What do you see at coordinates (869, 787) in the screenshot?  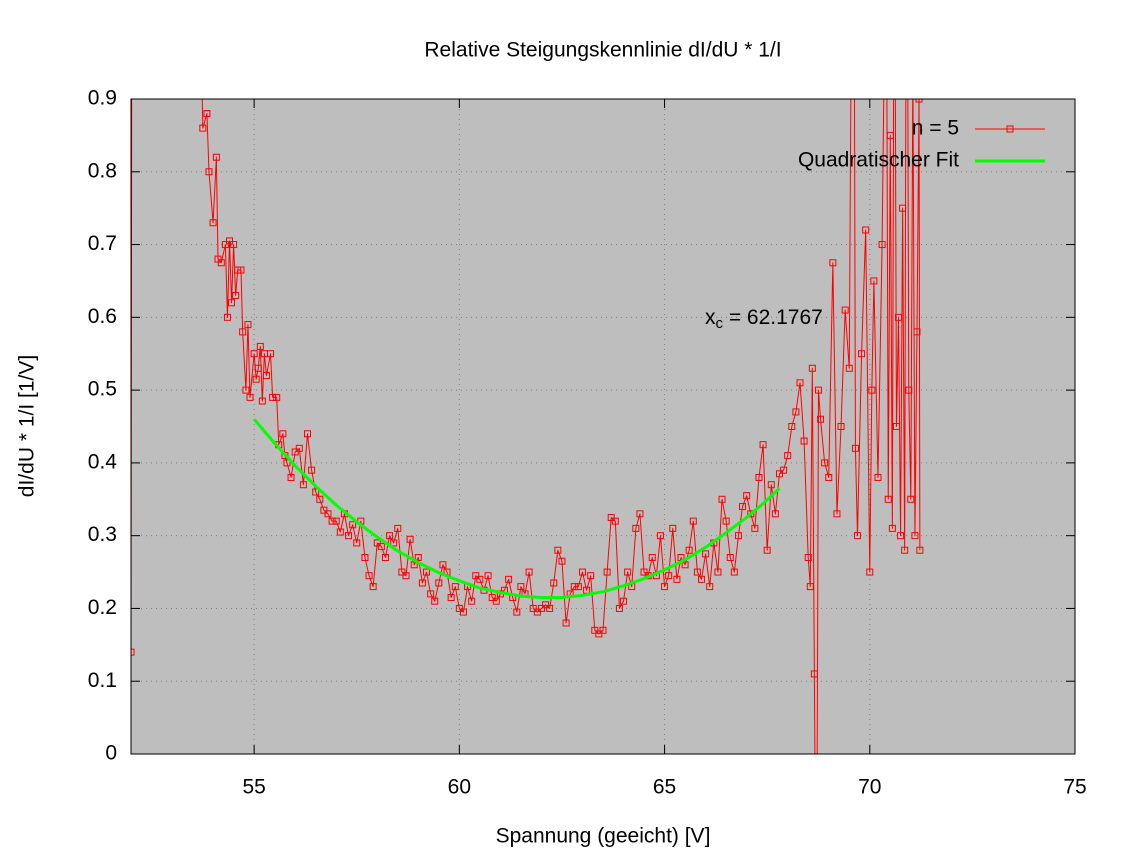 I see `x-tick-label: 70` at bounding box center [869, 787].